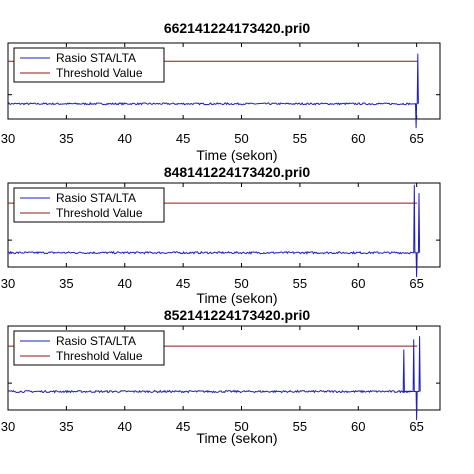 This screenshot has height=474, width=474. I want to click on chart-title: 848141224173420.pri0, so click(237, 172).